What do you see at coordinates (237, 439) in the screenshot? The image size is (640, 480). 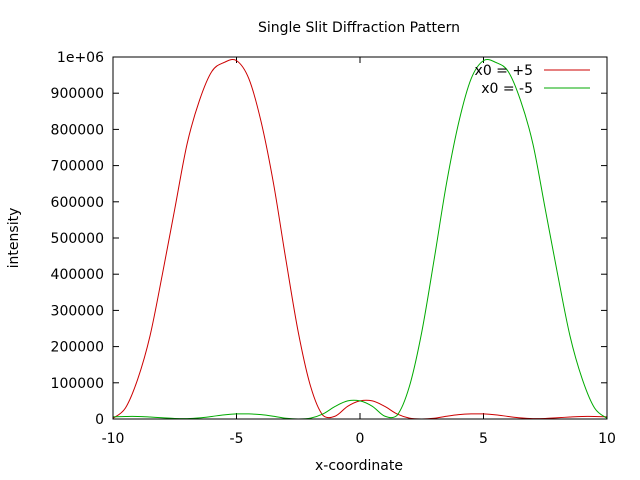 I see `x-tick-label: -5` at bounding box center [237, 439].